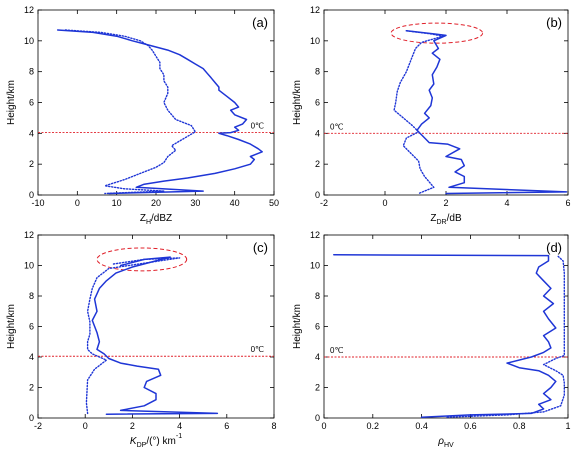 Image resolution: width=577 pixels, height=451 pixels. Describe the element at coordinates (260, 247) in the screenshot. I see `panel-label: (c)` at that location.